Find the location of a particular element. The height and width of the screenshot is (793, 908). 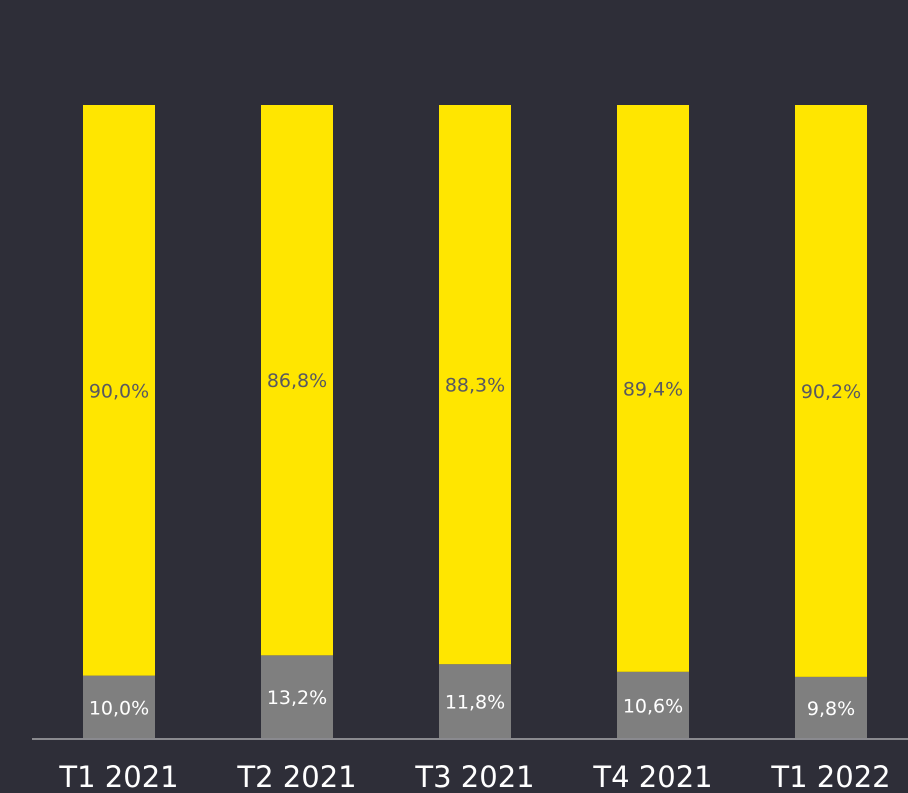

x-tick-label-1: T2 2021 is located at coordinates (296, 776).